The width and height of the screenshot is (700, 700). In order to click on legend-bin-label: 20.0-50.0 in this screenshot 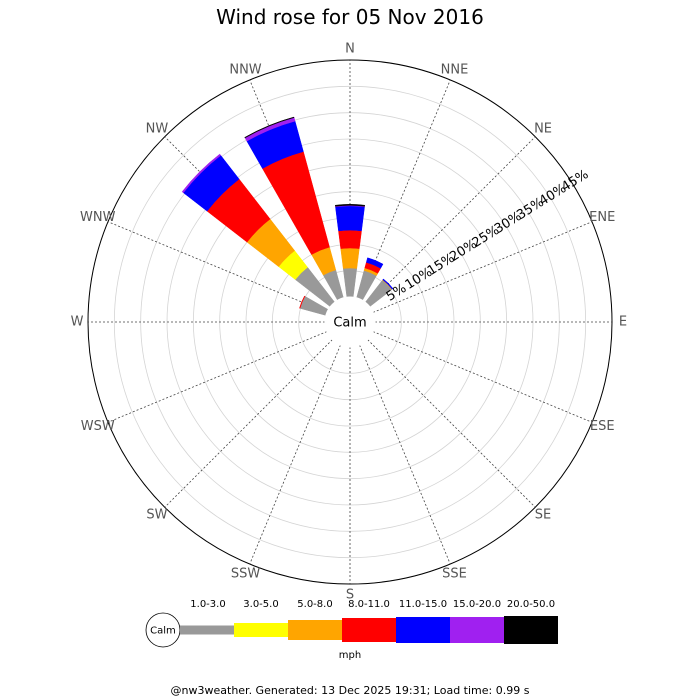, I will do `click(531, 604)`.